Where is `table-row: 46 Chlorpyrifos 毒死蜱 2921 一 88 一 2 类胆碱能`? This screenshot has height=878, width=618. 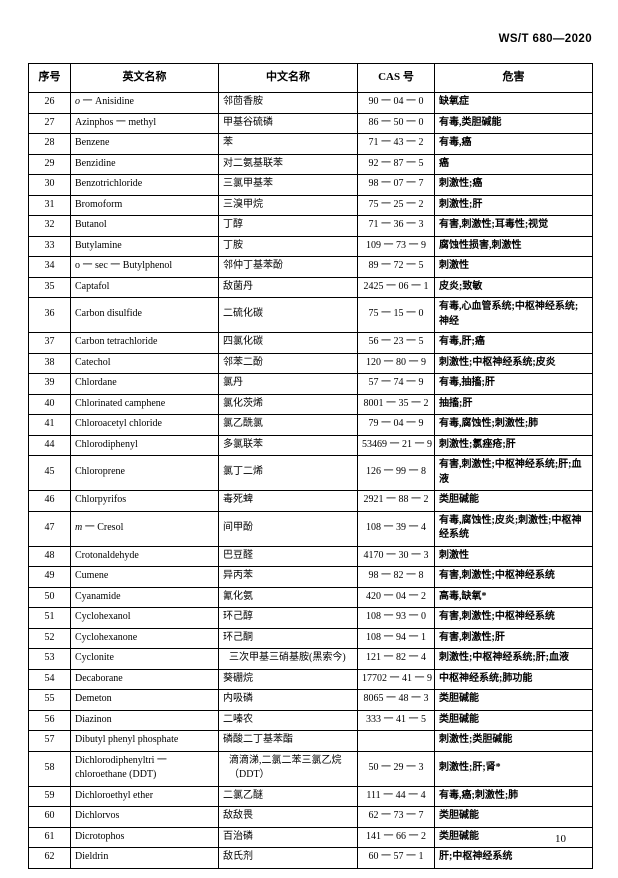 table-row: 46 Chlorpyrifos 毒死蜱 2921 一 88 一 2 类胆碱能 is located at coordinates (310, 501).